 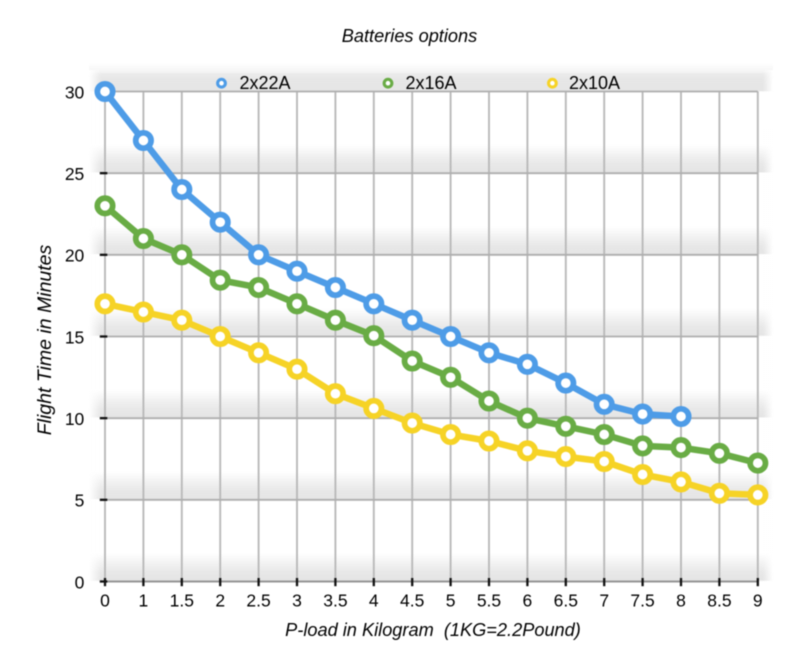 What do you see at coordinates (335, 601) in the screenshot?
I see `svg-text: 3.5` at bounding box center [335, 601].